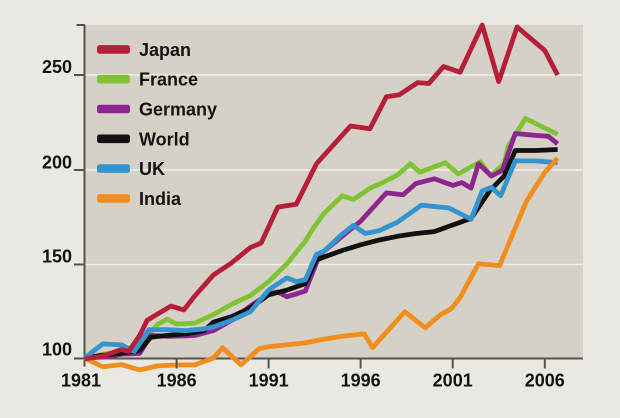 The height and width of the screenshot is (418, 620). I want to click on svg-text: UK, so click(152, 169).